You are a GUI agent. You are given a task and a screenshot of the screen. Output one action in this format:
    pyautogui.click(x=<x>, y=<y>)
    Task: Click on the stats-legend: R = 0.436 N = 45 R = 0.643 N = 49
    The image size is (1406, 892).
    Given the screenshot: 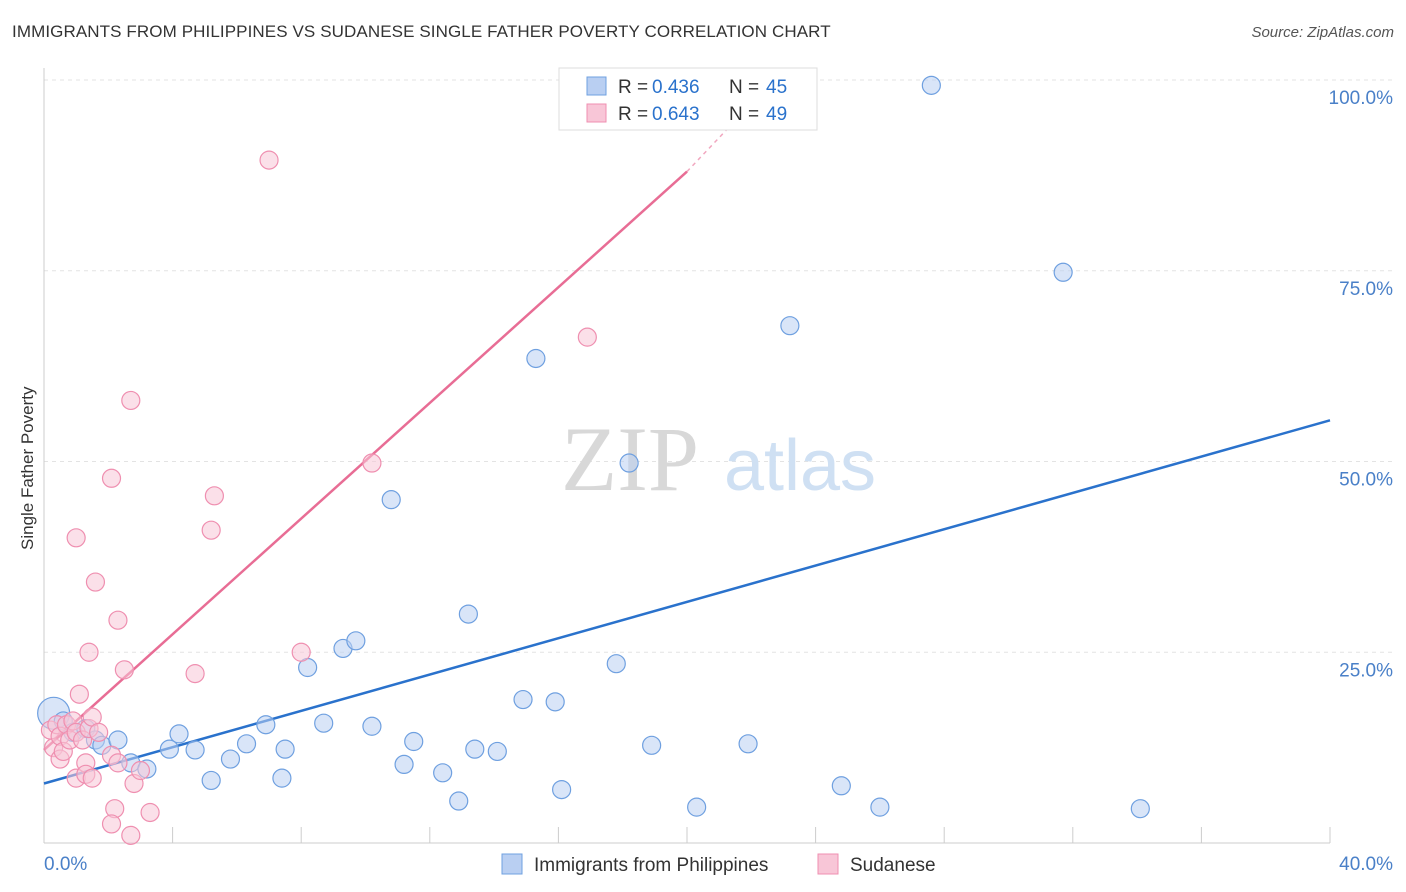 What is the action you would take?
    pyautogui.click(x=688, y=99)
    